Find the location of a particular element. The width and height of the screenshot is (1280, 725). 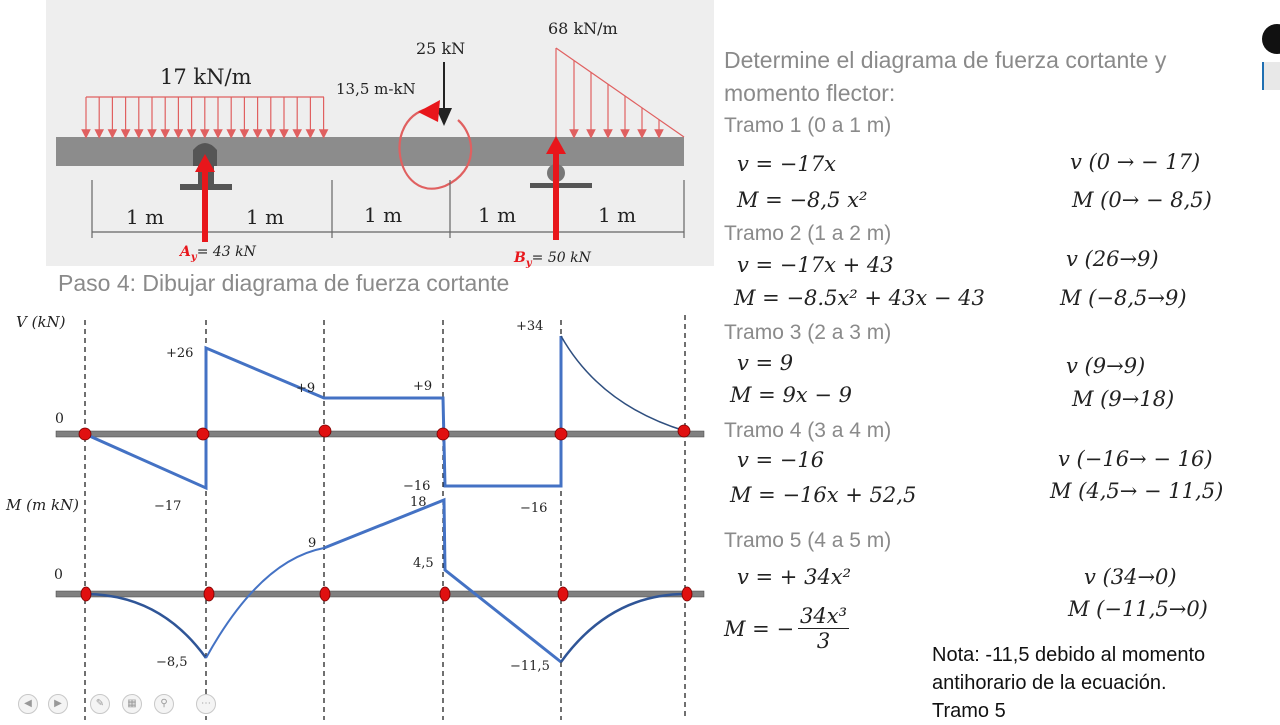

tramo-5-m-prefix: M = − is located at coordinates (759, 628).